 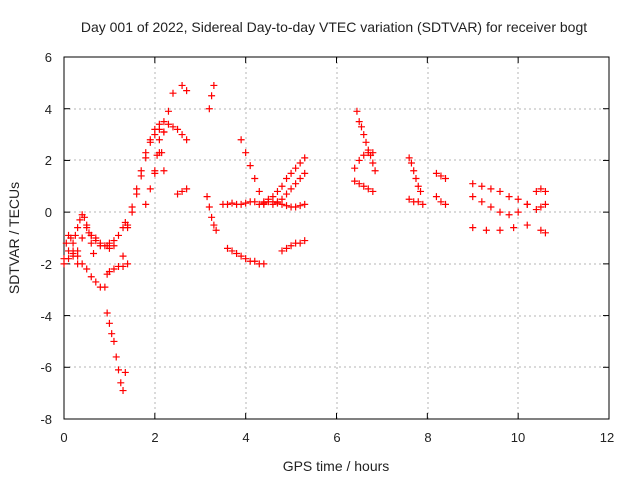 I want to click on y-tick-label: 2, so click(x=48, y=160).